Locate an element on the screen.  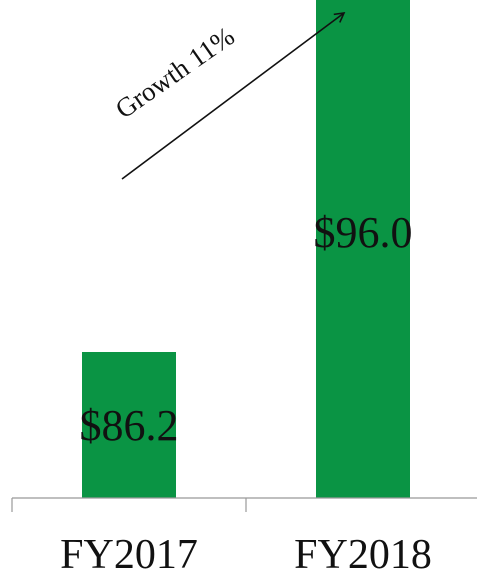
bar-fy2017 is located at coordinates (129, 425).